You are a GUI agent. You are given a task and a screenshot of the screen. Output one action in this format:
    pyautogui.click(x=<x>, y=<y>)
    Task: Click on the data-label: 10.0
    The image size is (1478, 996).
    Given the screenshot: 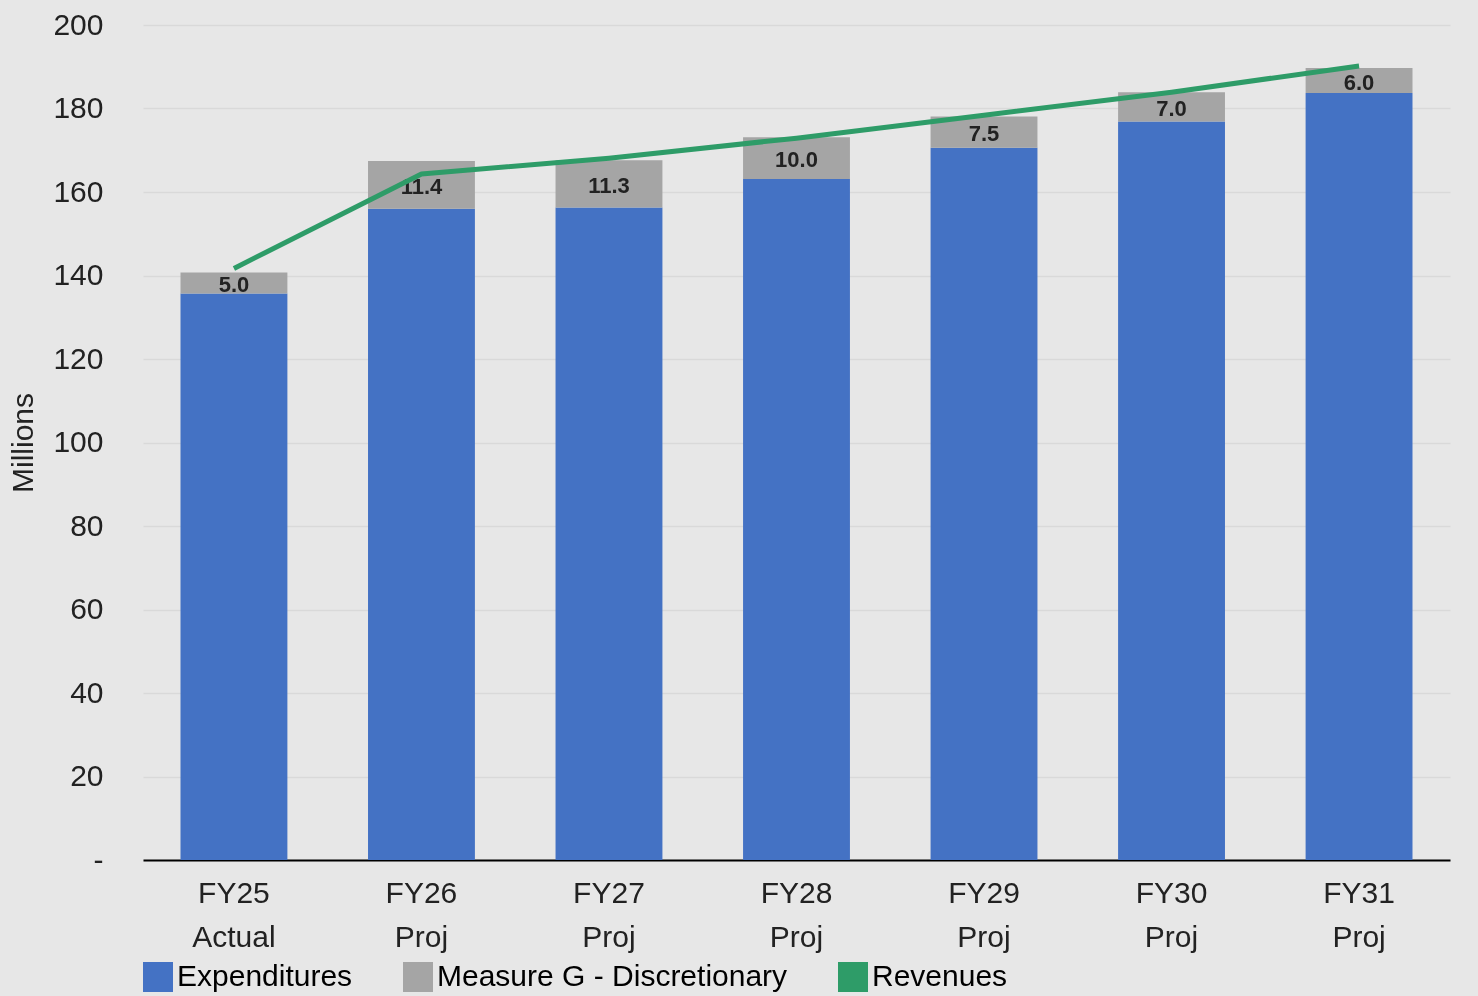 What is the action you would take?
    pyautogui.click(x=796, y=160)
    